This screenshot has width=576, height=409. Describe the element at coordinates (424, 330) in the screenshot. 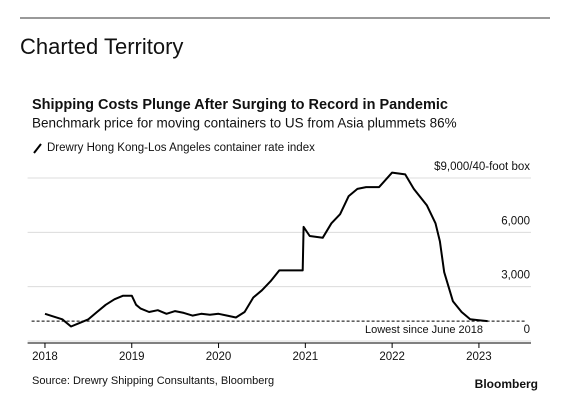

I see `reference-label: Lowest since June 2018` at that location.